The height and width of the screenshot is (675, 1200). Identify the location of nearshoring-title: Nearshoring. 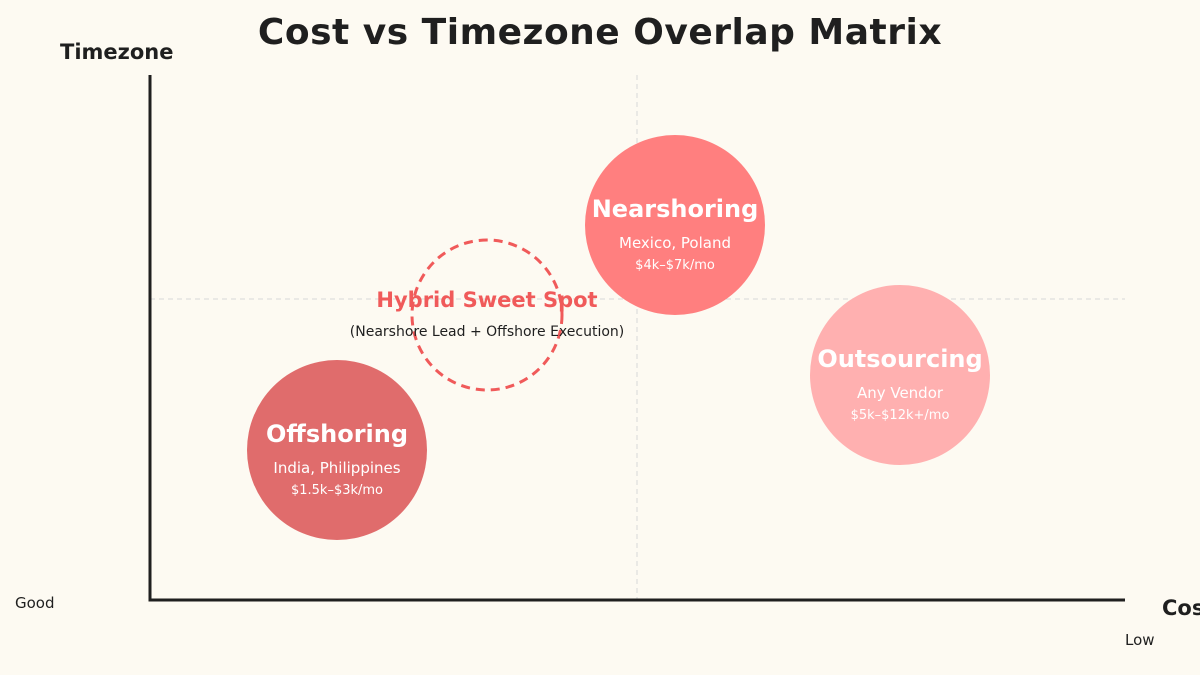
(675, 209).